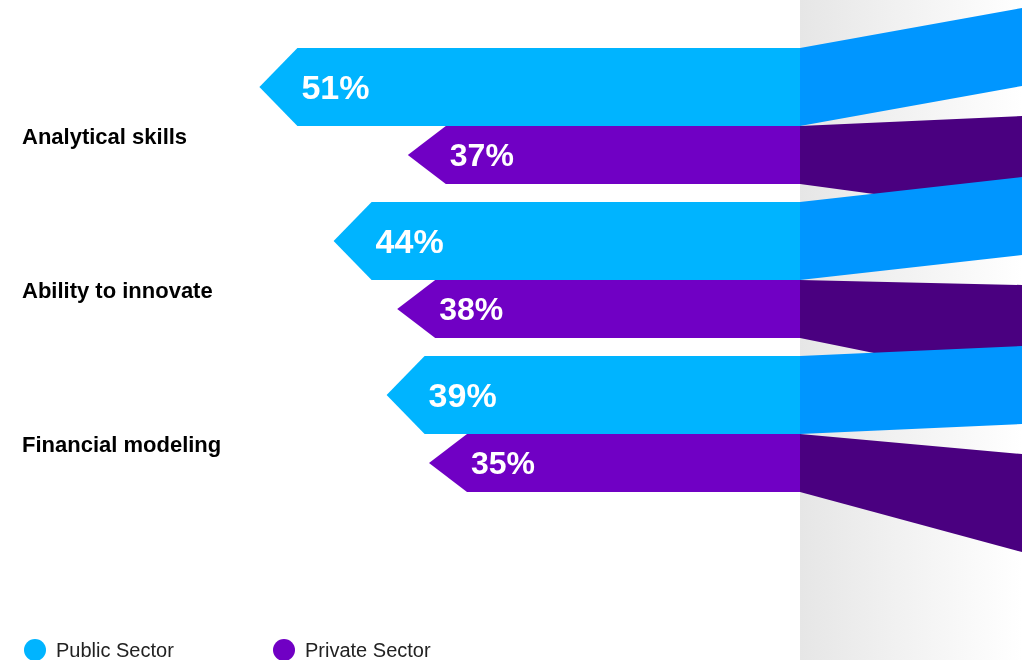  I want to click on data-label: 39%, so click(462, 394).